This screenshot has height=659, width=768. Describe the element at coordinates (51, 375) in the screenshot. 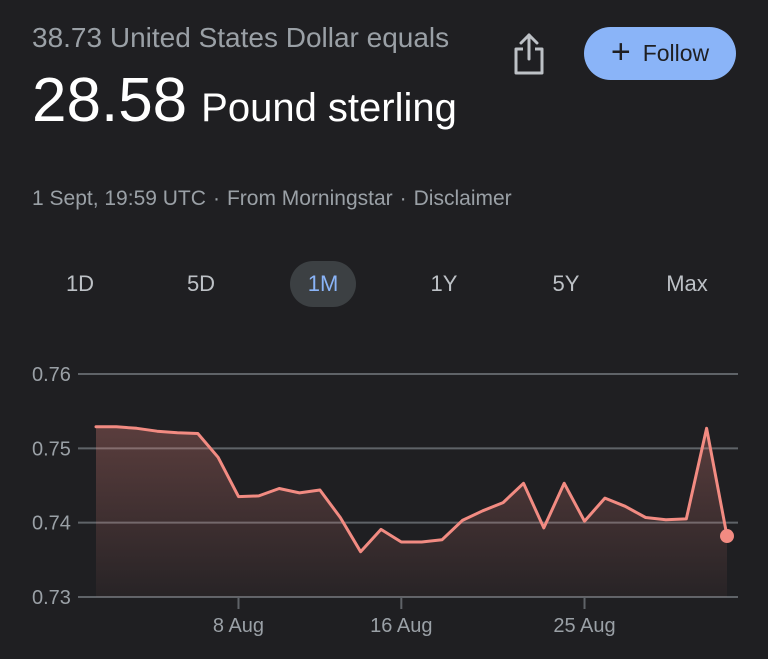

I see `y-tick-label: 0.76` at that location.